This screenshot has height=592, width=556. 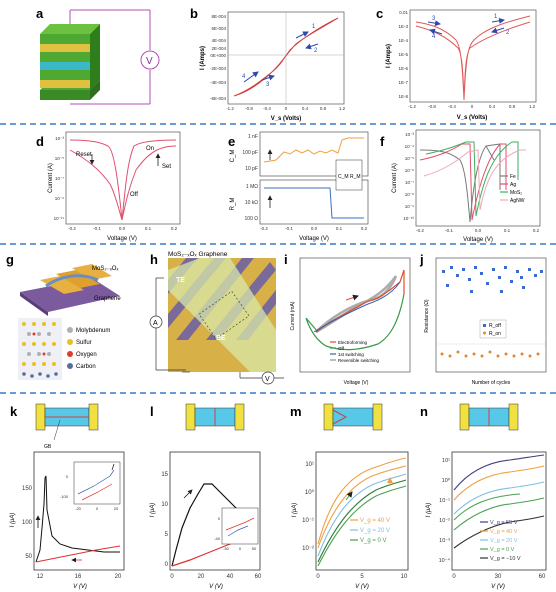 What do you see at coordinates (84, 155) in the screenshot?
I see `svg-text: Reset` at bounding box center [84, 155].